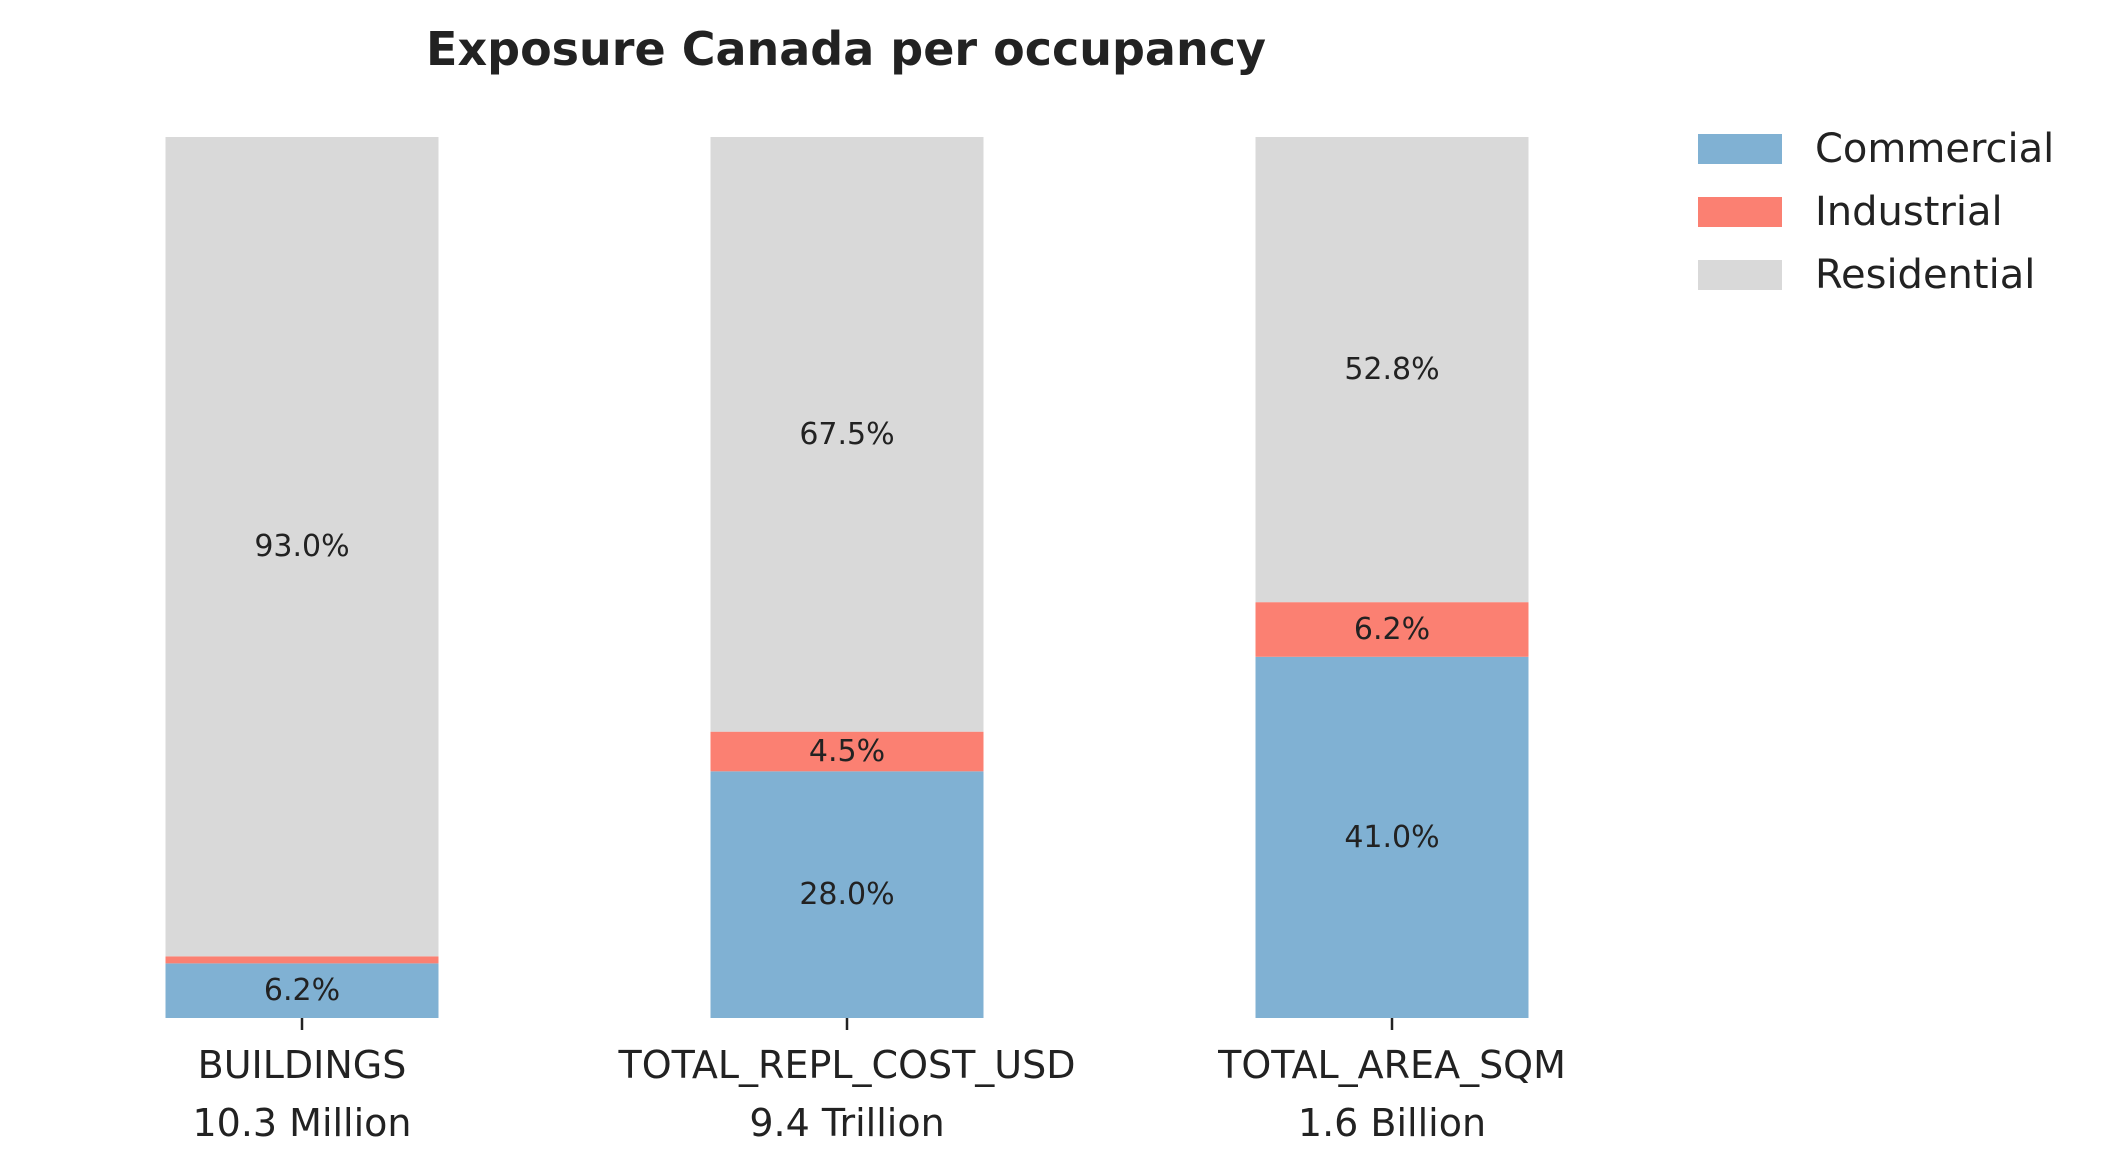 The height and width of the screenshot is (1173, 2107). I want to click on bar-total-area-sqm-residential, so click(1392, 370).